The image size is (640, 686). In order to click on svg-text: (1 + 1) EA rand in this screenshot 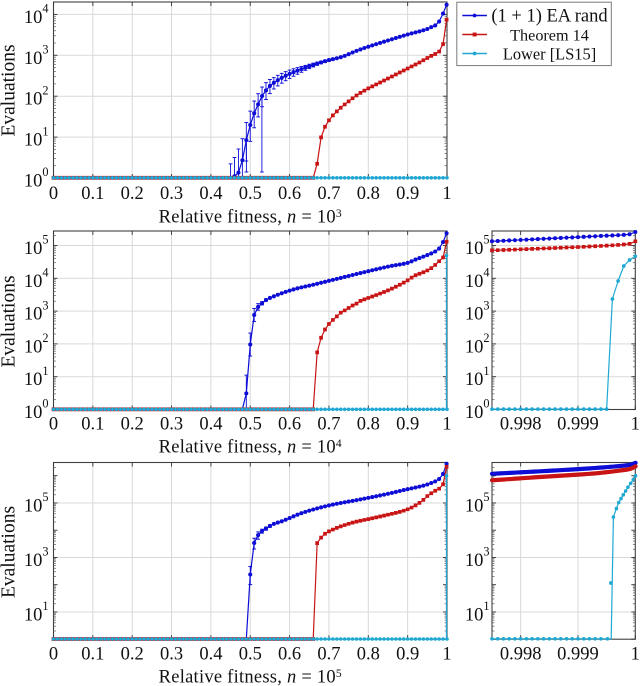, I will do `click(549, 16)`.